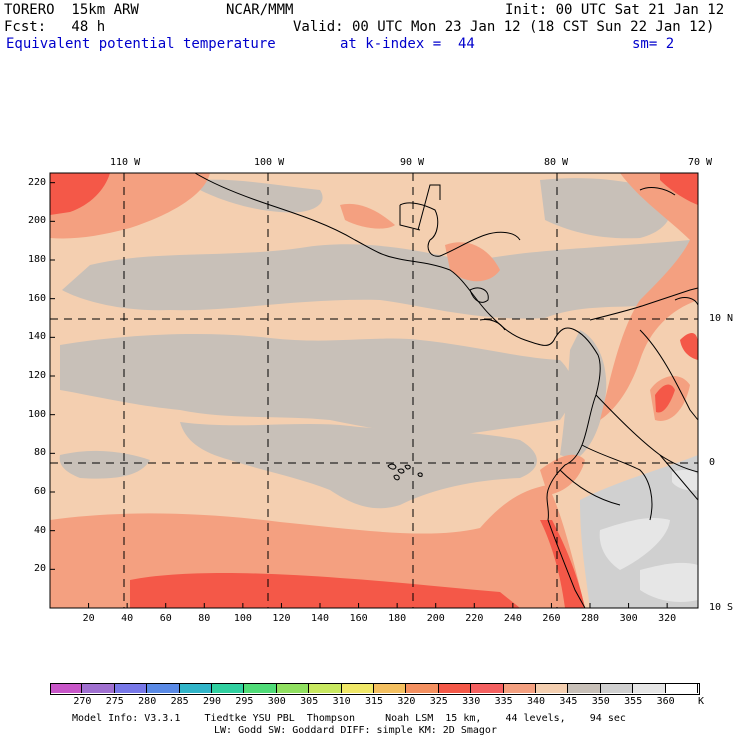  Describe the element at coordinates (127, 618) in the screenshot. I see `x-tick-label: 40` at that location.